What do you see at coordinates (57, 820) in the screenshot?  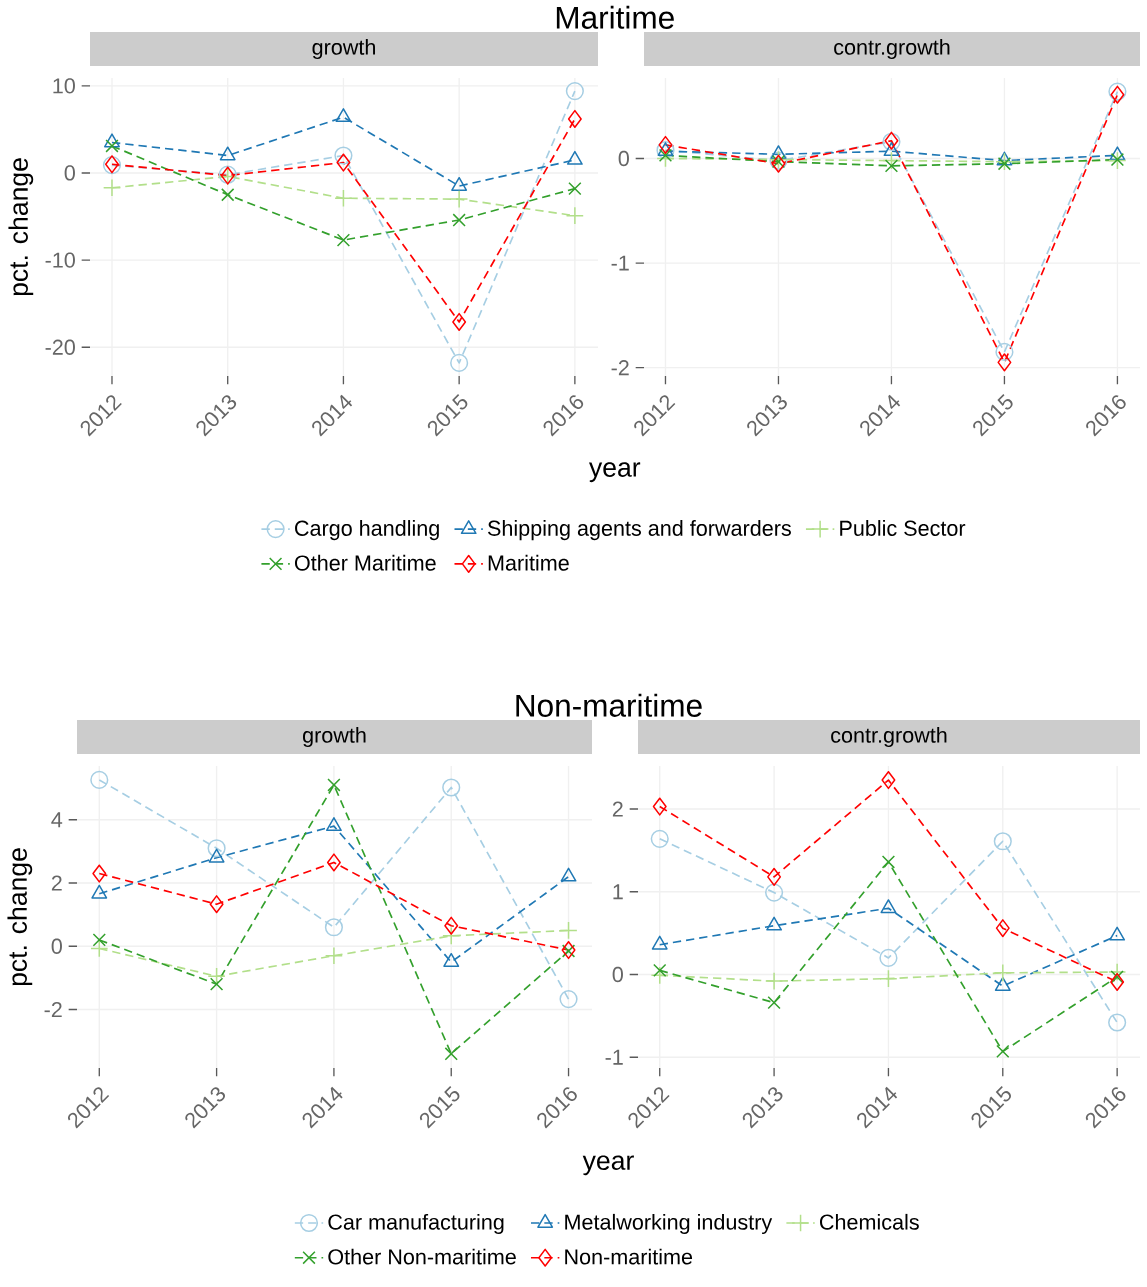 I see `y-tick-label: 4` at bounding box center [57, 820].